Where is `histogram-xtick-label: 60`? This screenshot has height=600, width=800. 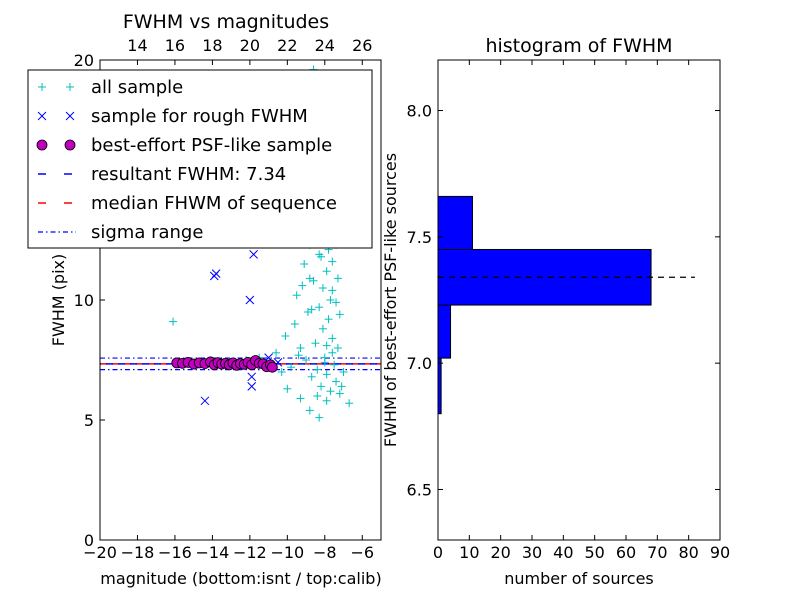
histogram-xtick-label: 60 is located at coordinates (626, 552).